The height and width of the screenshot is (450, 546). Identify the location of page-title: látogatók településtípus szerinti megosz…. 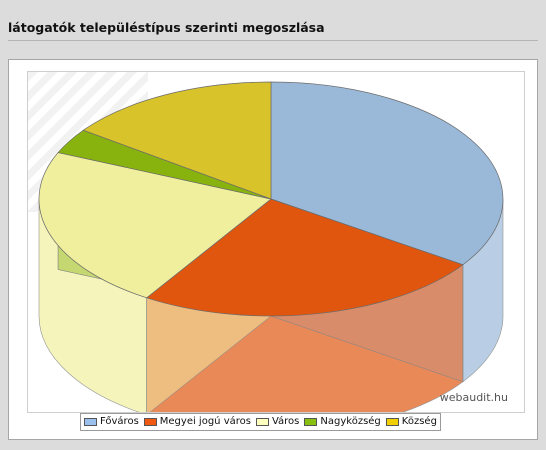
(166, 27).